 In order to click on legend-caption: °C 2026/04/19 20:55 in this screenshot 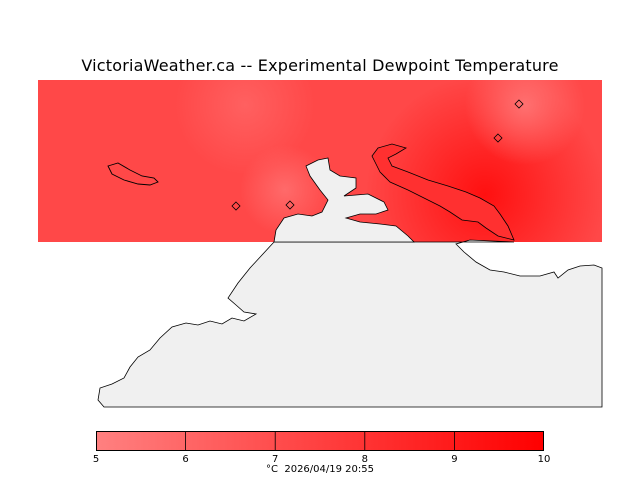, I will do `click(320, 469)`.